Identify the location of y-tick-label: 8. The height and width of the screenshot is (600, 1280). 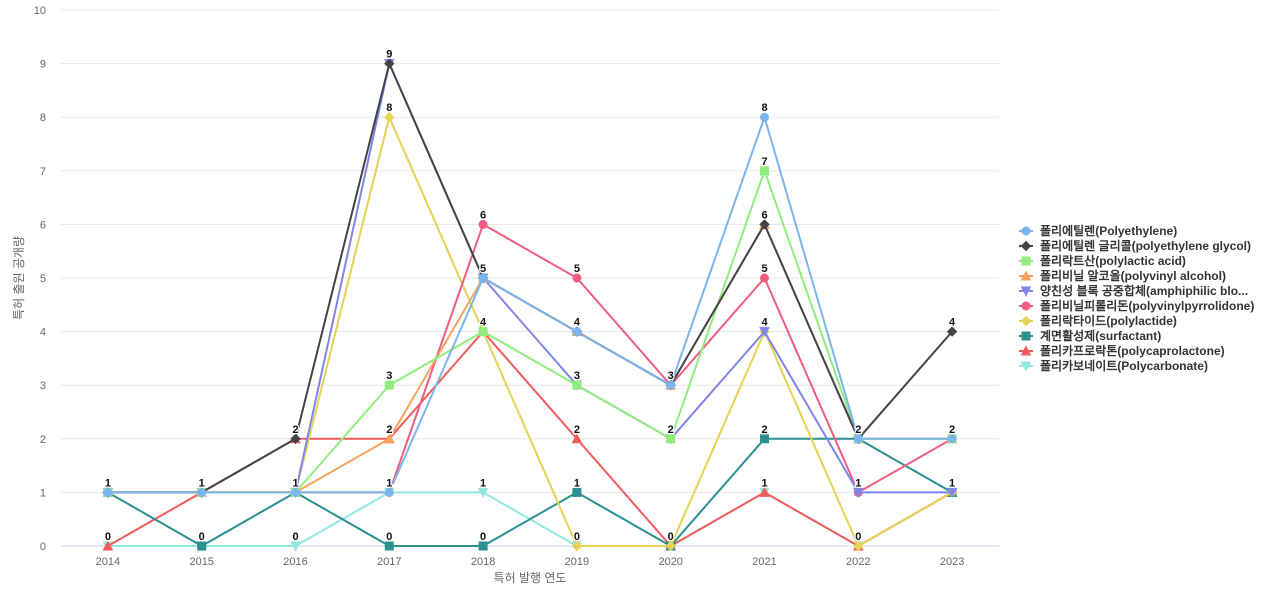
(43, 118).